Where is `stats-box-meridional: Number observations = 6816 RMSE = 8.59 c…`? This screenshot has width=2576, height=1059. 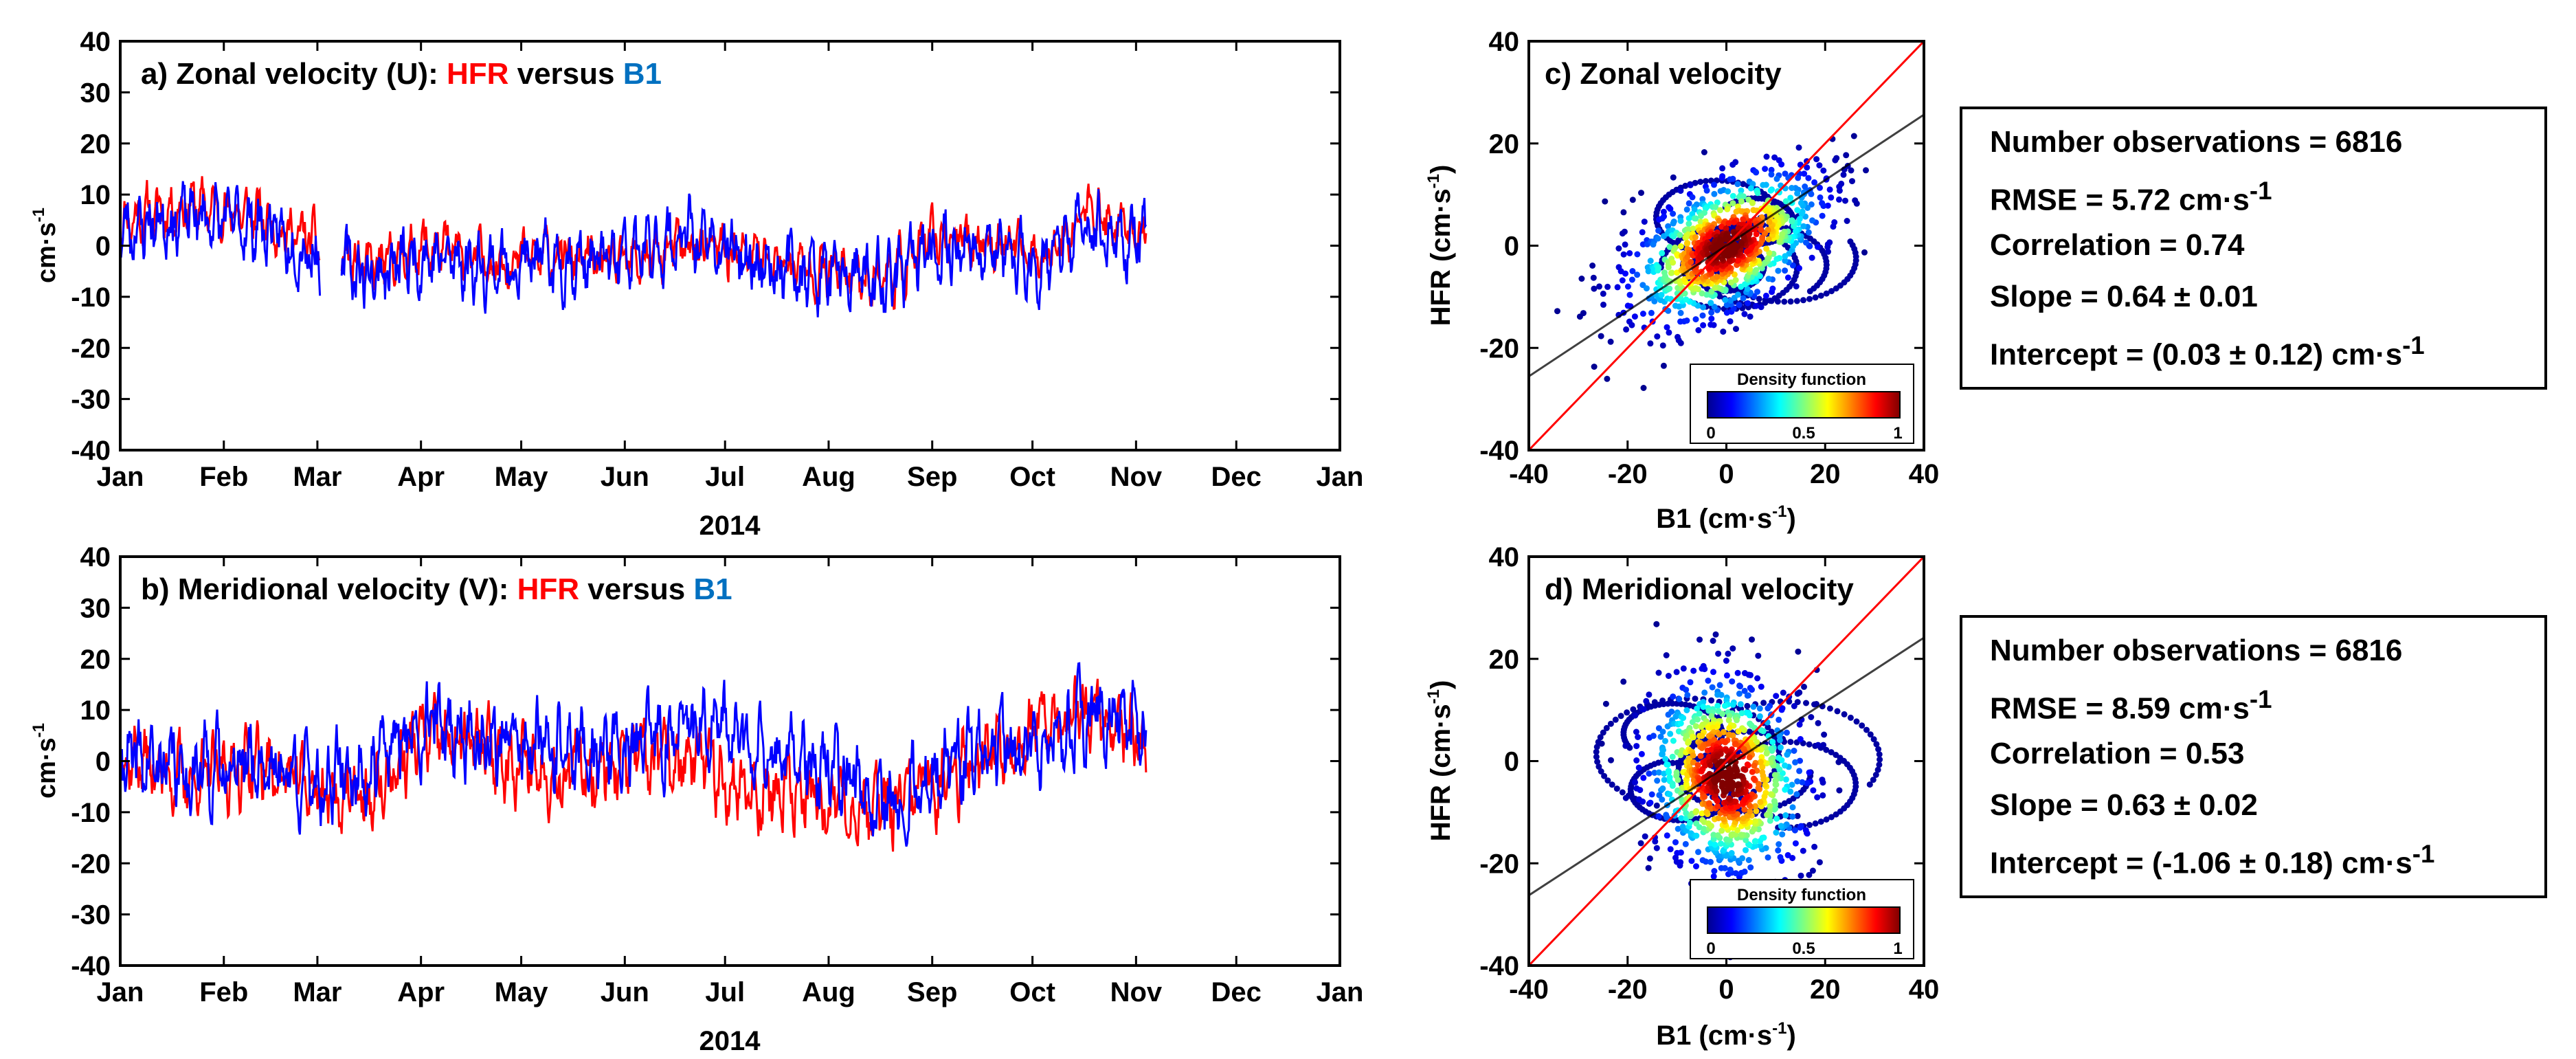 stats-box-meridional: Number observations = 6816 RMSE = 8.59 c… is located at coordinates (2253, 756).